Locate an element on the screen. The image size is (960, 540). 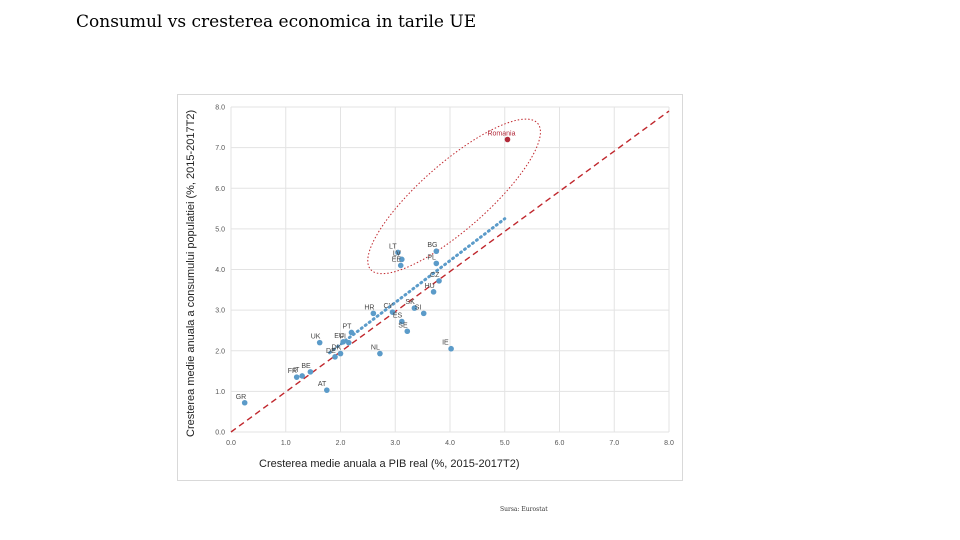
x-tick-label: 6.0 is located at coordinates (560, 443).